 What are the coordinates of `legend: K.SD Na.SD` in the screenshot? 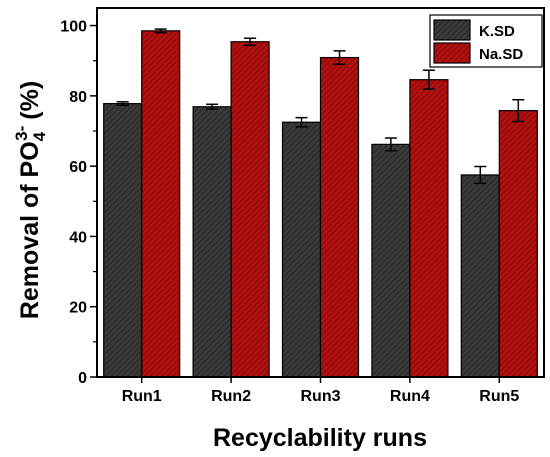 It's located at (486, 41).